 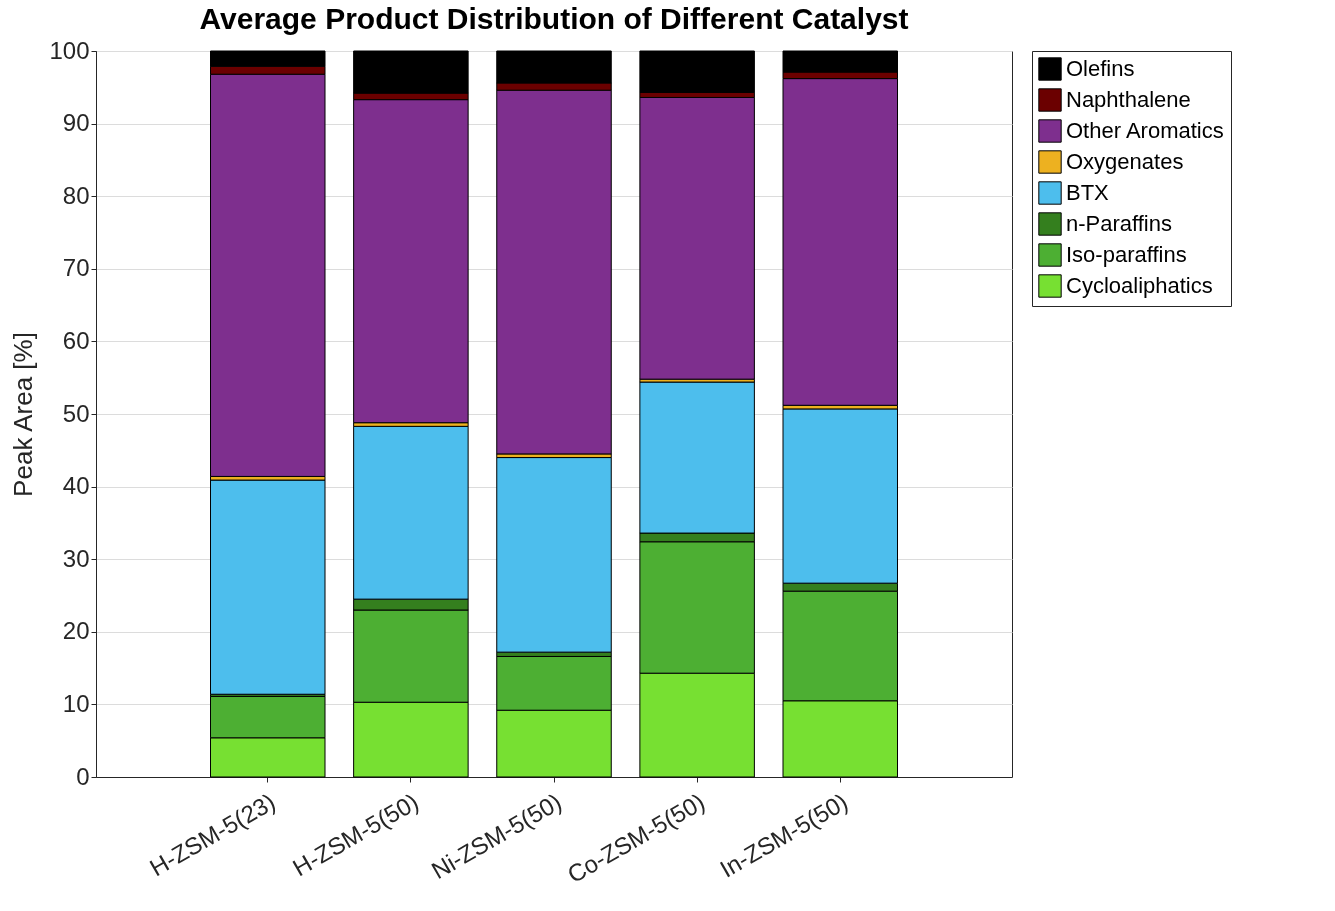 What do you see at coordinates (554, 18) in the screenshot?
I see `chart-title: Average Product Distribution of Different Catalyst` at bounding box center [554, 18].